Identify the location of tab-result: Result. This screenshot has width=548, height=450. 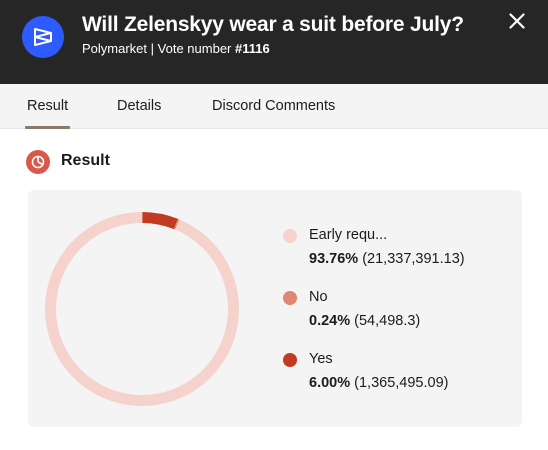
(47, 113).